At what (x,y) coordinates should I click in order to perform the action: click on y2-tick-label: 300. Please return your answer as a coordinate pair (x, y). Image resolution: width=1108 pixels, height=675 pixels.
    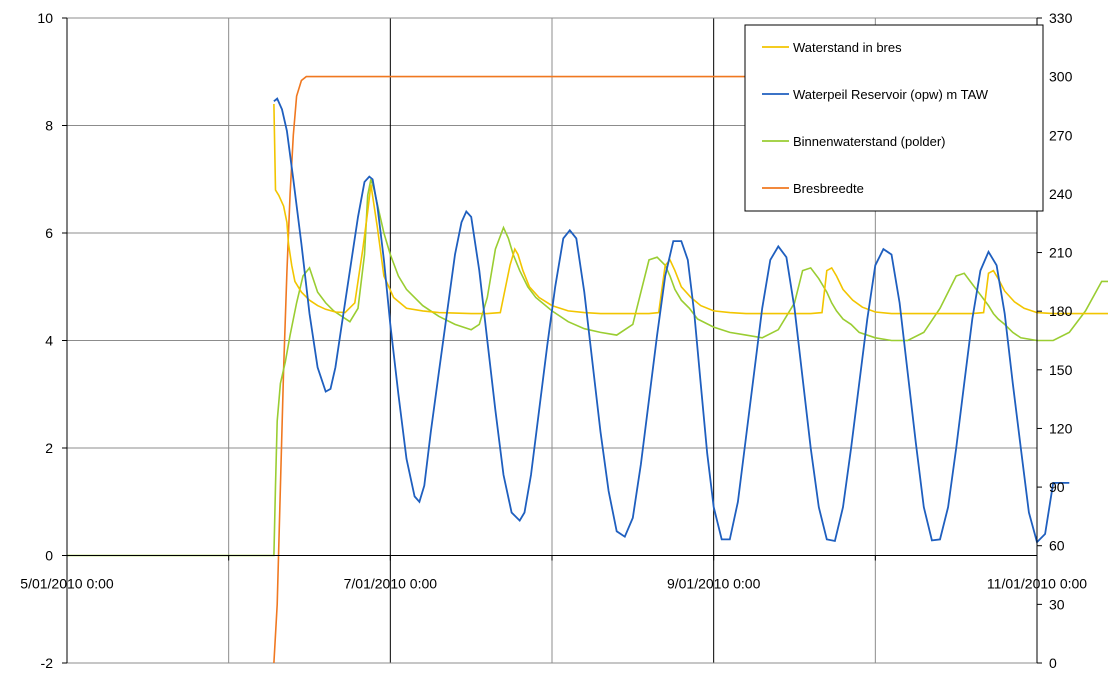
    Looking at the image, I should click on (1061, 77).